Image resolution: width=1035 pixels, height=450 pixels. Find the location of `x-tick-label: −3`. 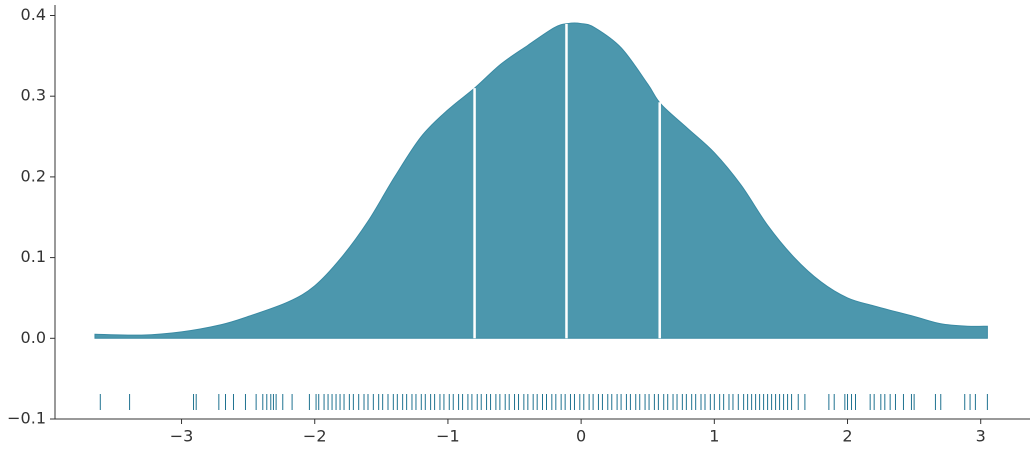

x-tick-label: −3 is located at coordinates (182, 436).